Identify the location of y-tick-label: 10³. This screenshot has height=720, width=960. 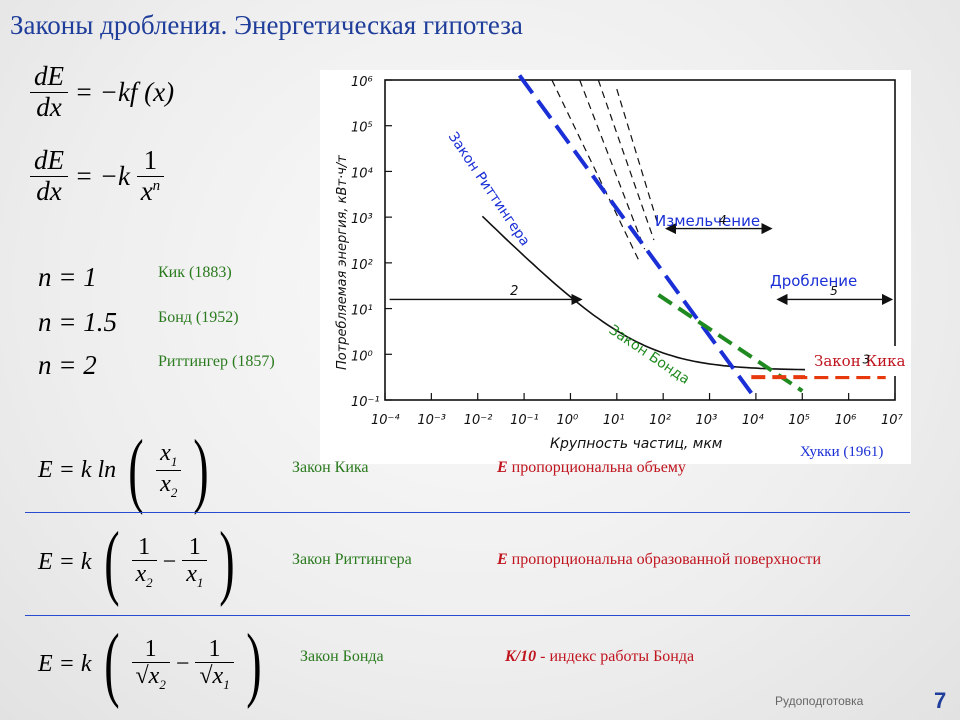
(362, 219).